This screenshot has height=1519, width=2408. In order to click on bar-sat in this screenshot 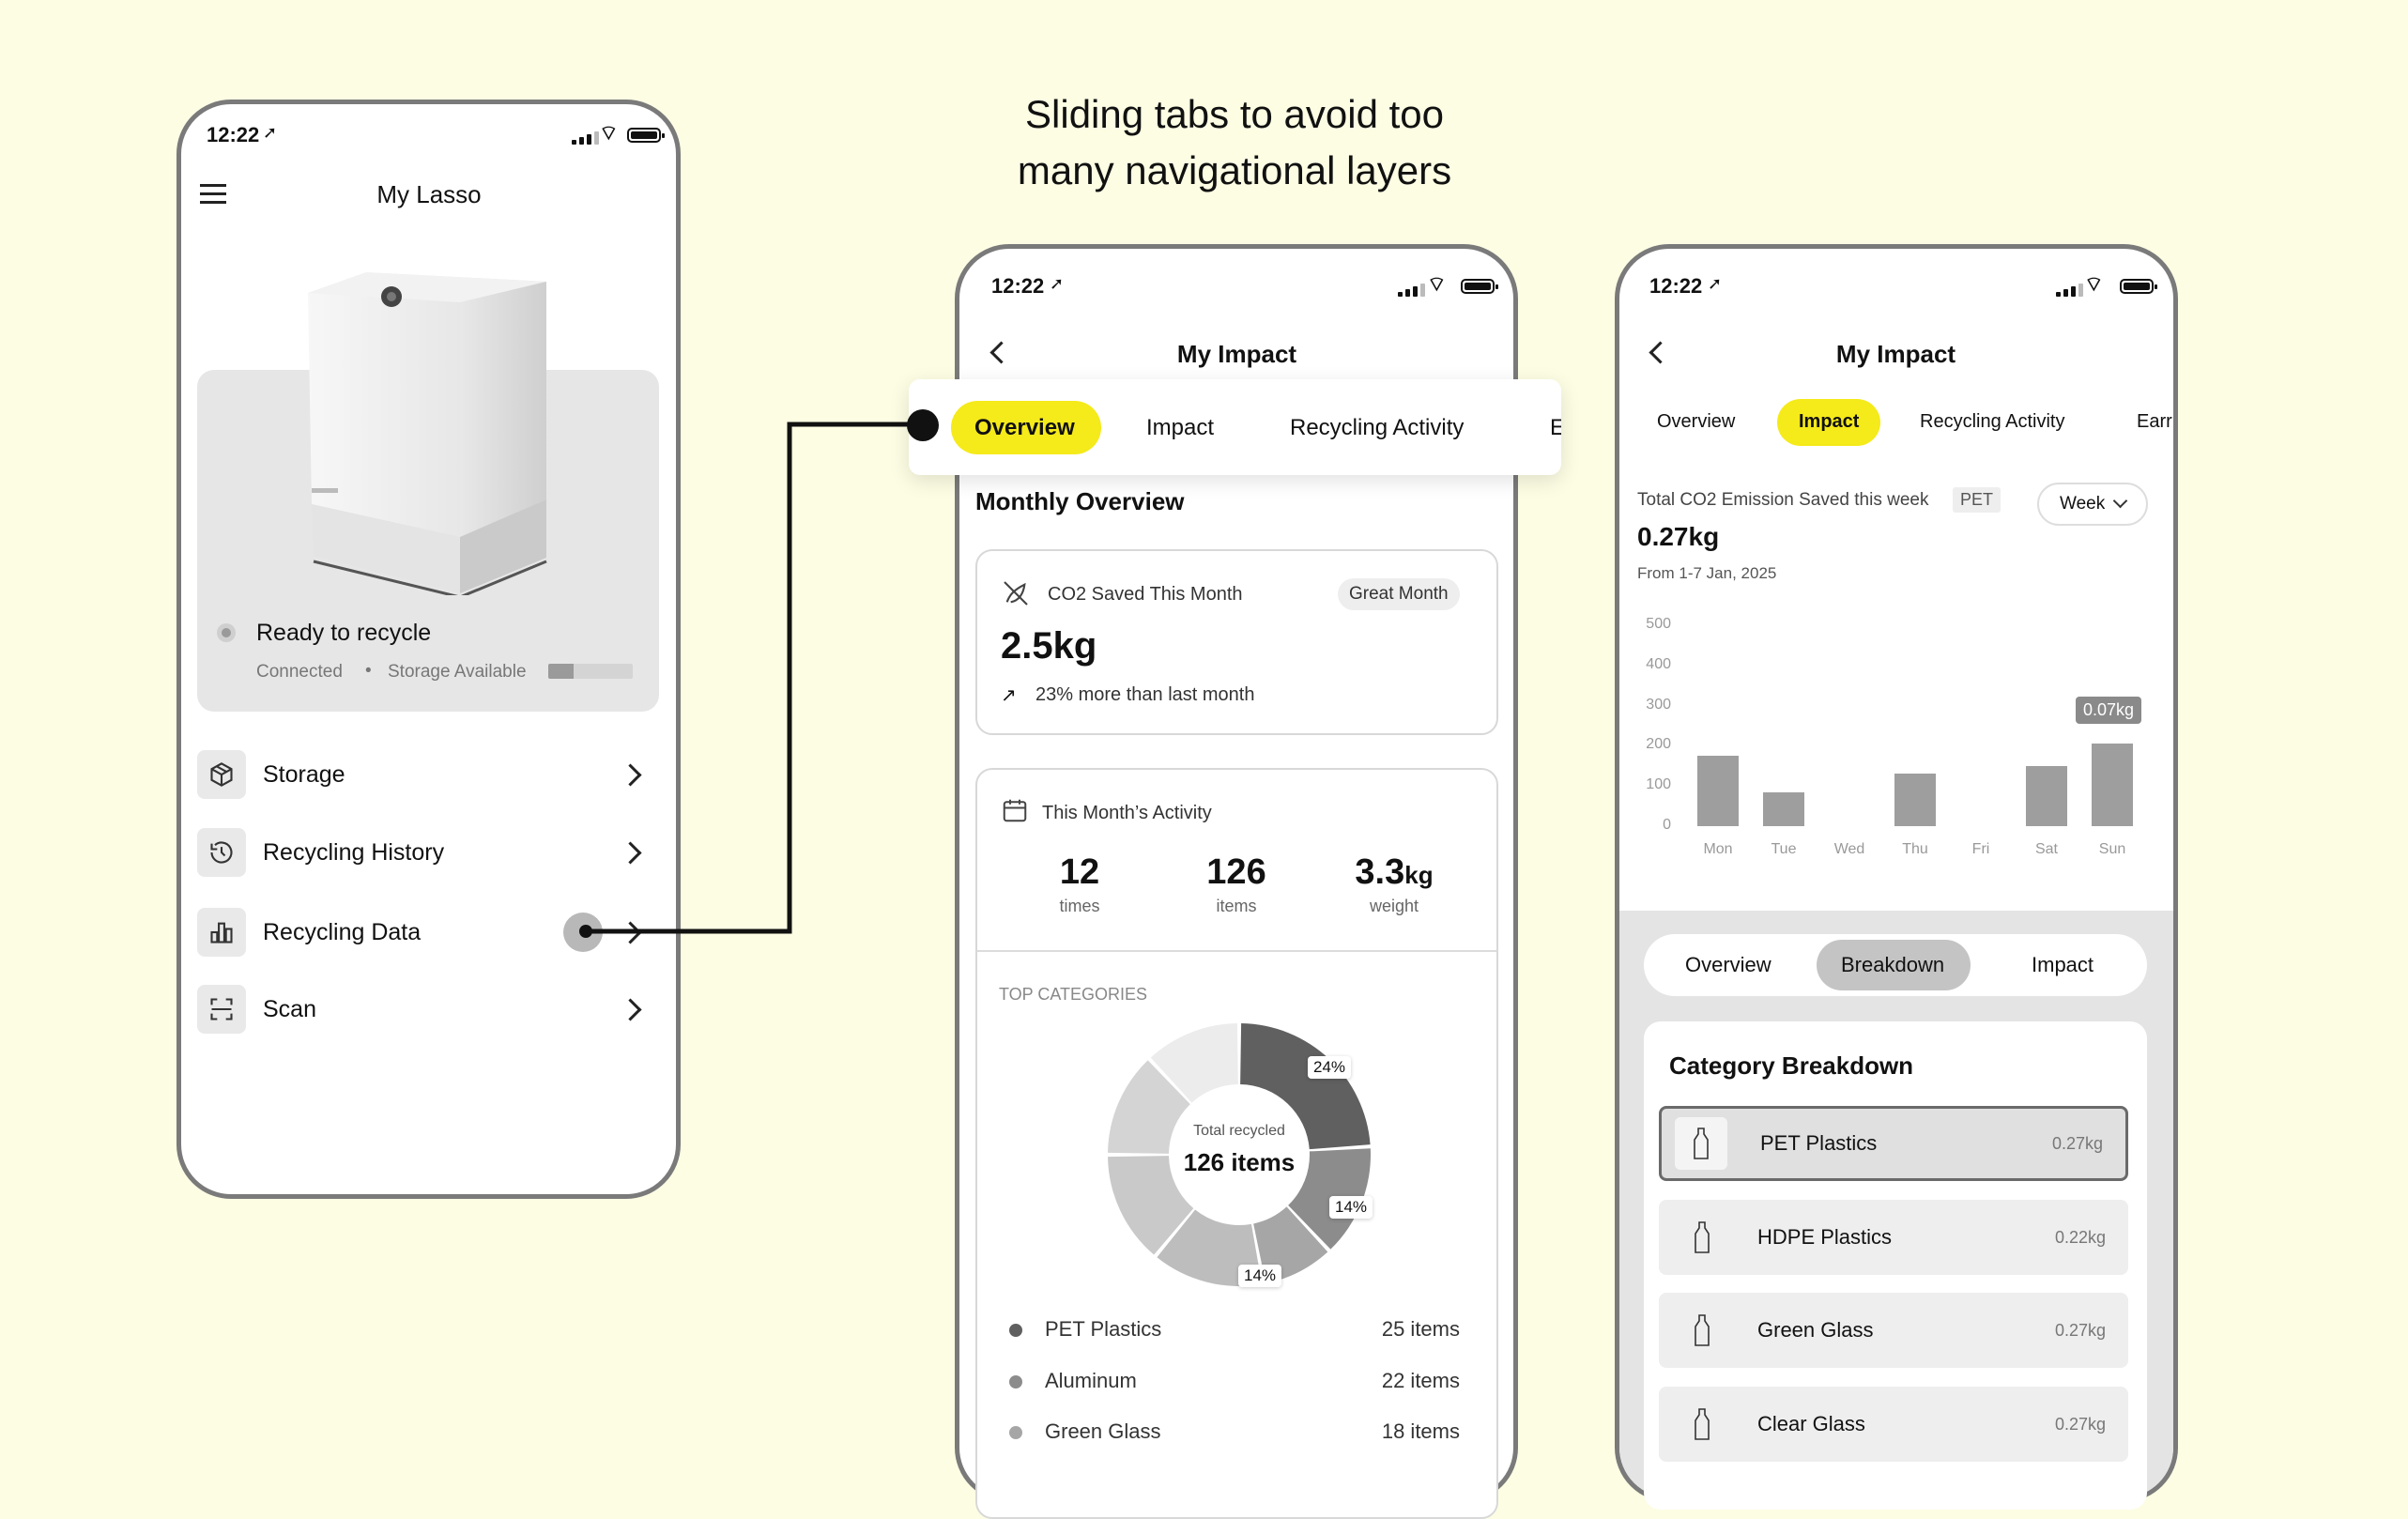, I will do `click(2047, 795)`.